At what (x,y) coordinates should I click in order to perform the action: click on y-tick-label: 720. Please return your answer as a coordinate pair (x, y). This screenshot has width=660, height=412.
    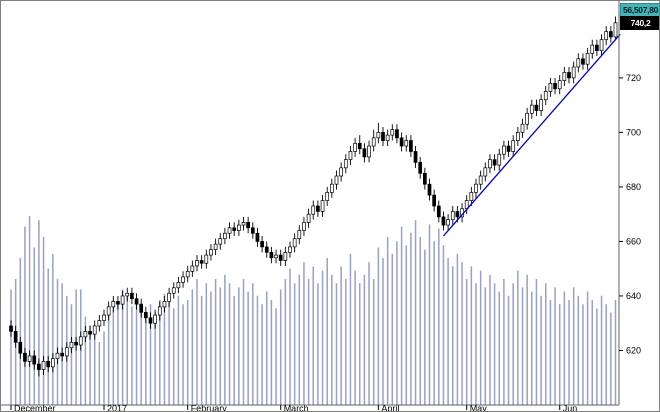
    Looking at the image, I should click on (633, 78).